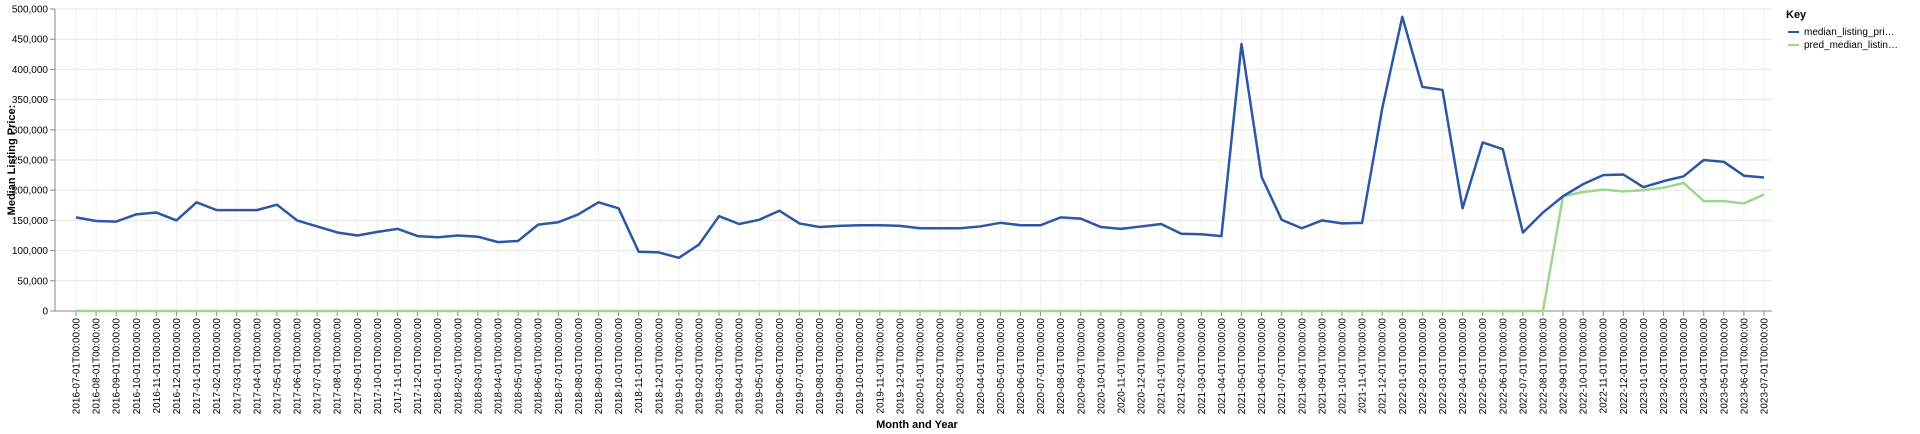 This screenshot has width=1920, height=434. Describe the element at coordinates (1162, 366) in the screenshot. I see `x-tick-label: 2021-01-01T00:00:00` at that location.